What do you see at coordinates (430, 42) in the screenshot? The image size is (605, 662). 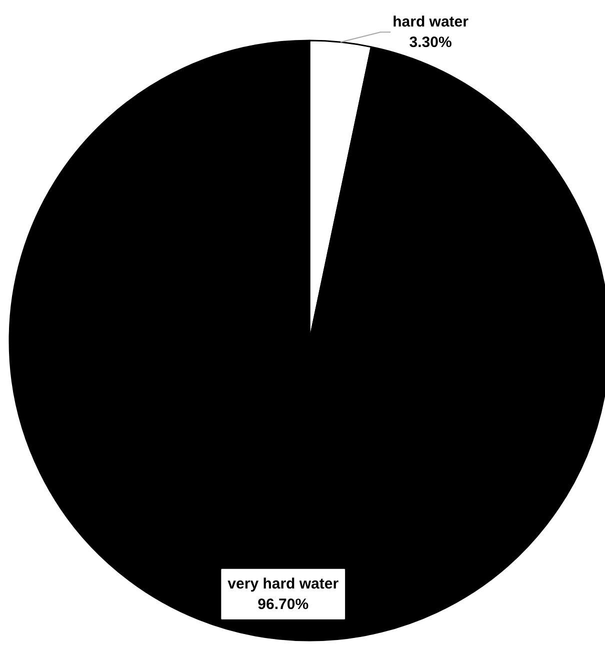 I see `data-label: 3.30%` at bounding box center [430, 42].